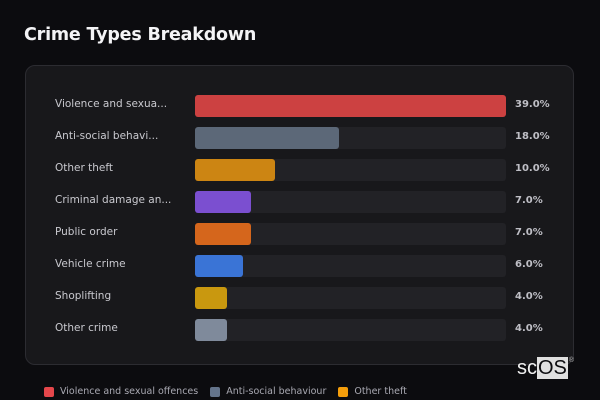 The width and height of the screenshot is (600, 400). I want to click on bar-row: Violence and sexua... 39.0%, so click(299, 106).